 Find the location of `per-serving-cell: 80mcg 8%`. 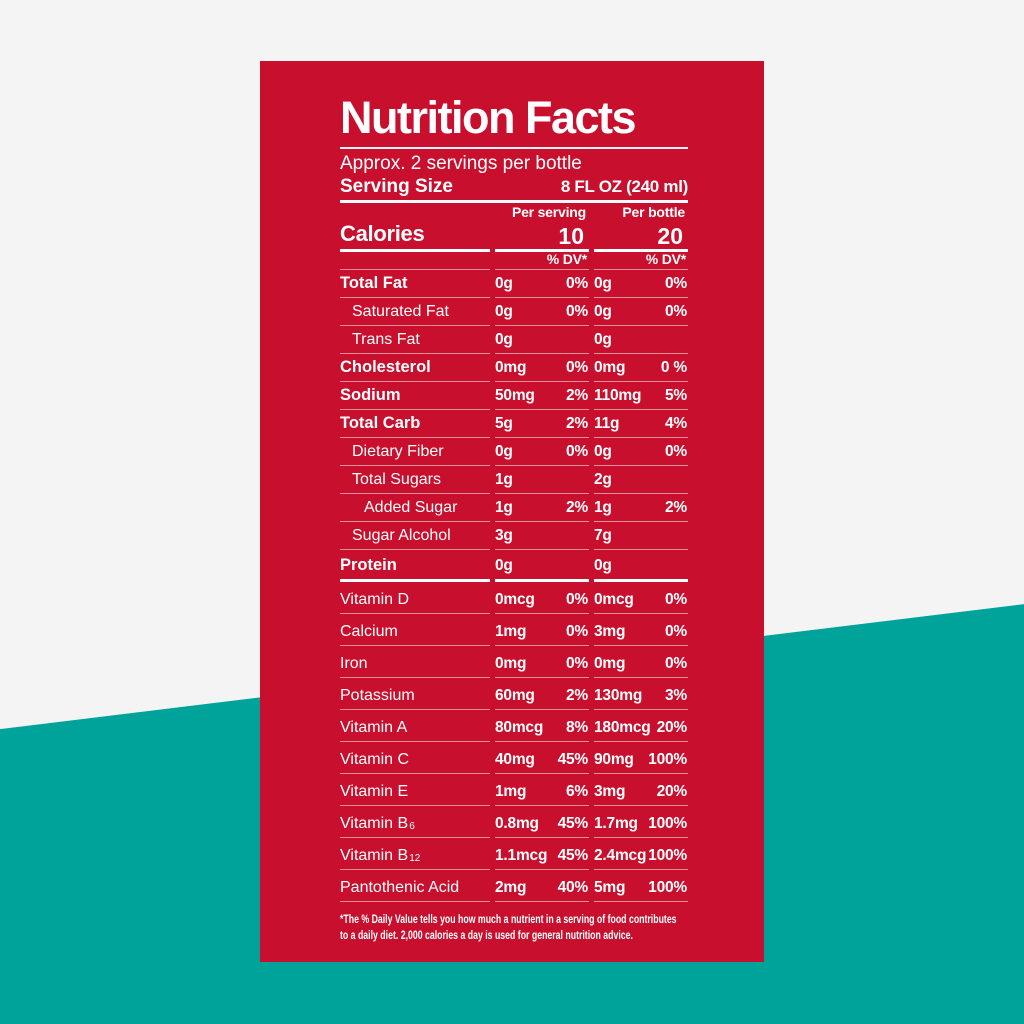

per-serving-cell: 80mcg 8% is located at coordinates (542, 726).